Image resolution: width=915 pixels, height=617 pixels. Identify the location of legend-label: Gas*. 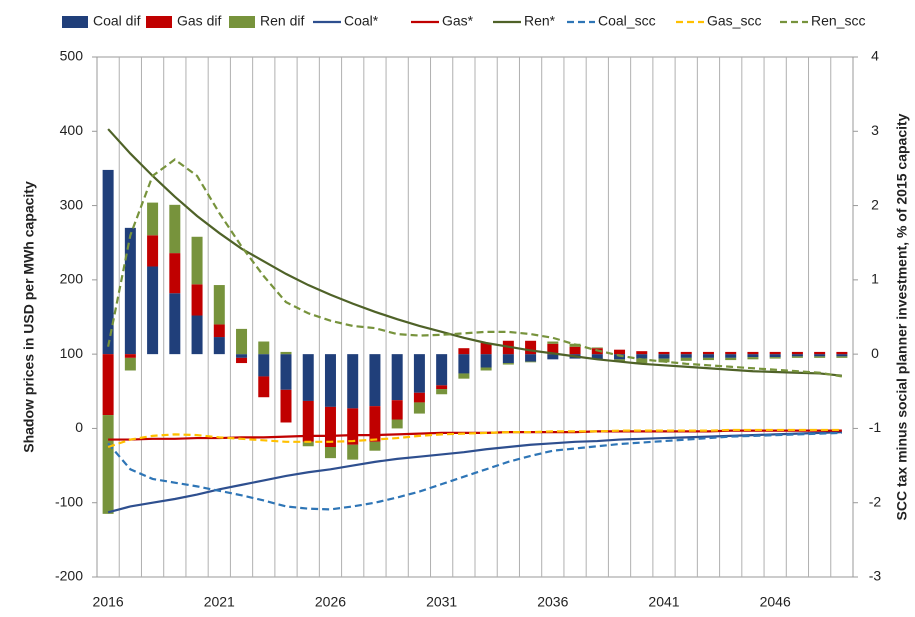
(458, 21).